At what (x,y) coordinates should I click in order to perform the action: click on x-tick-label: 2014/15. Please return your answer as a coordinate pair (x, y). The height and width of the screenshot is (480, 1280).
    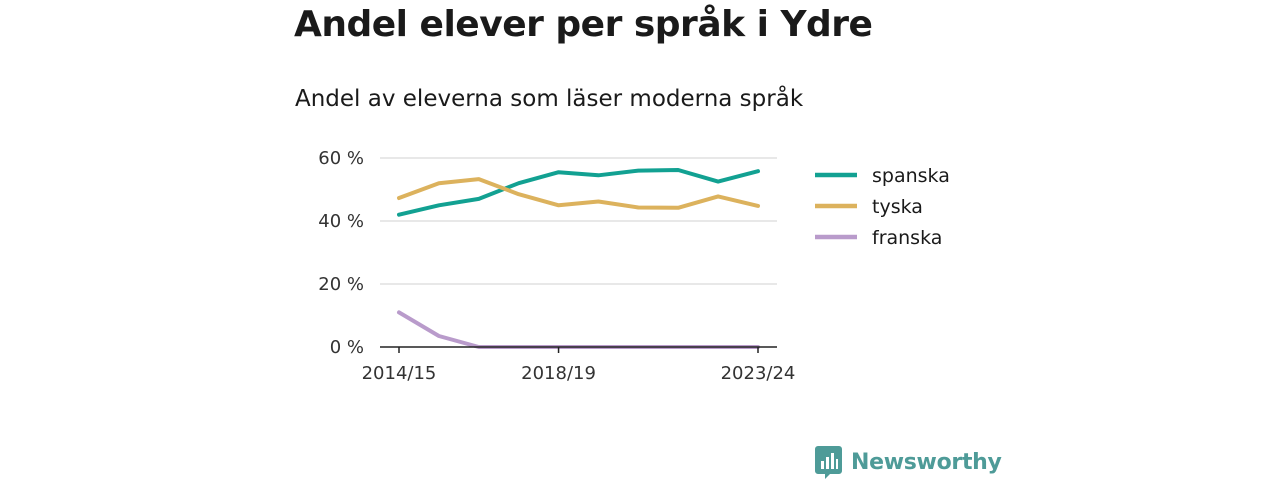
    Looking at the image, I should click on (399, 373).